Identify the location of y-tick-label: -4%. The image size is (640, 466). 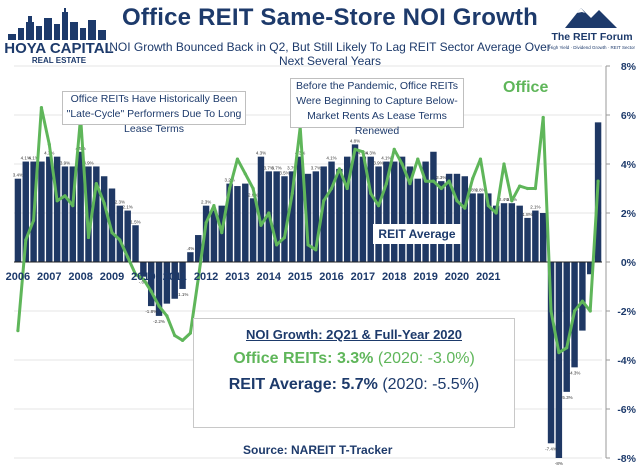
(626, 361).